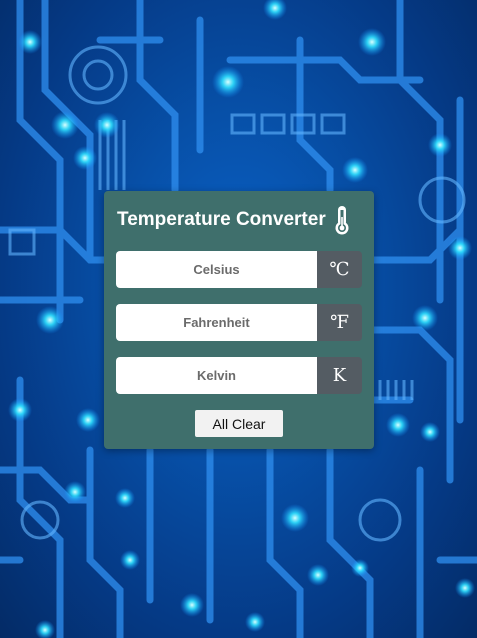  Describe the element at coordinates (339, 269) in the screenshot. I see `celsius-unit-label: ℃` at that location.